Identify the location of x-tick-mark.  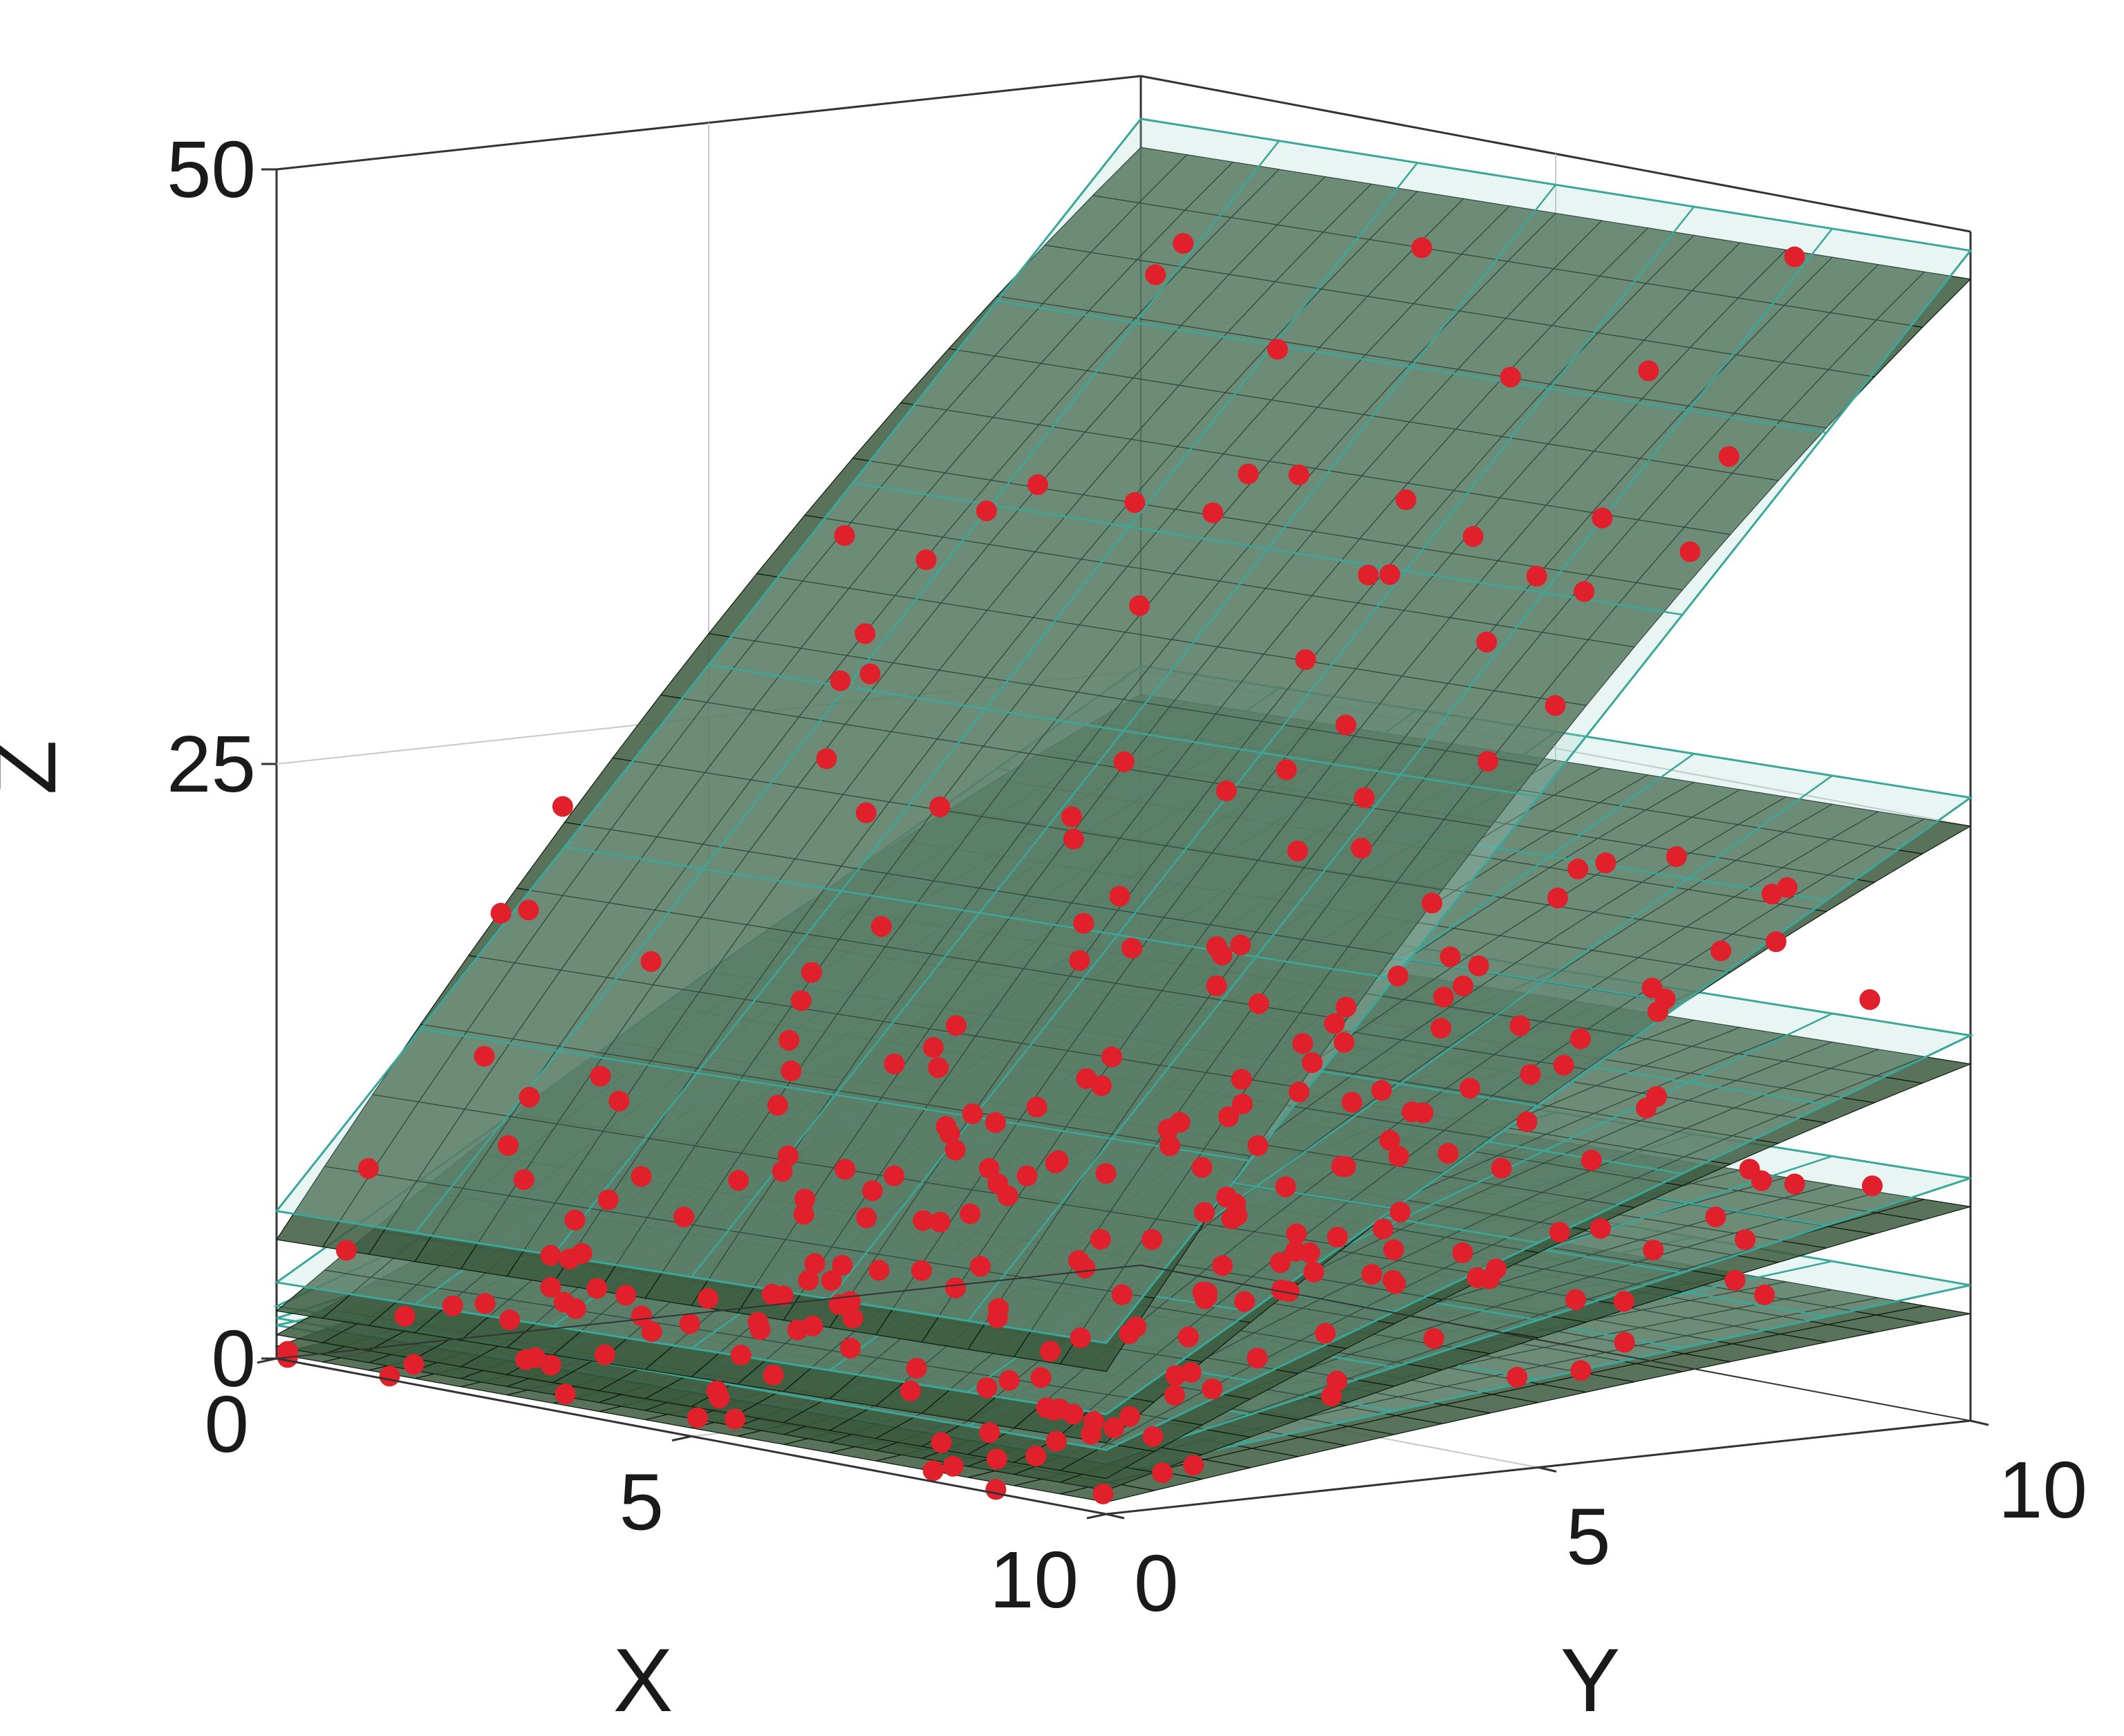
(267, 1360).